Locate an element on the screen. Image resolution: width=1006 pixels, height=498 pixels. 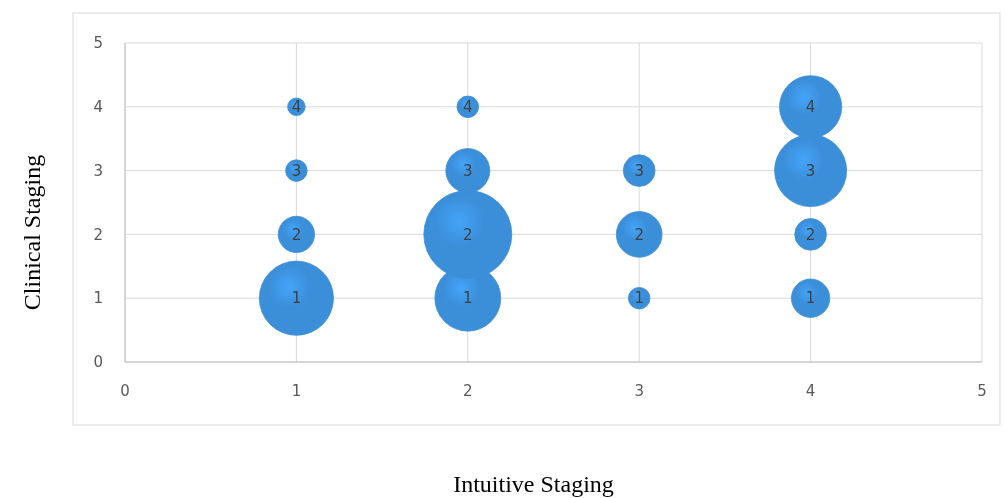
x-tick-label: 1 is located at coordinates (296, 391).